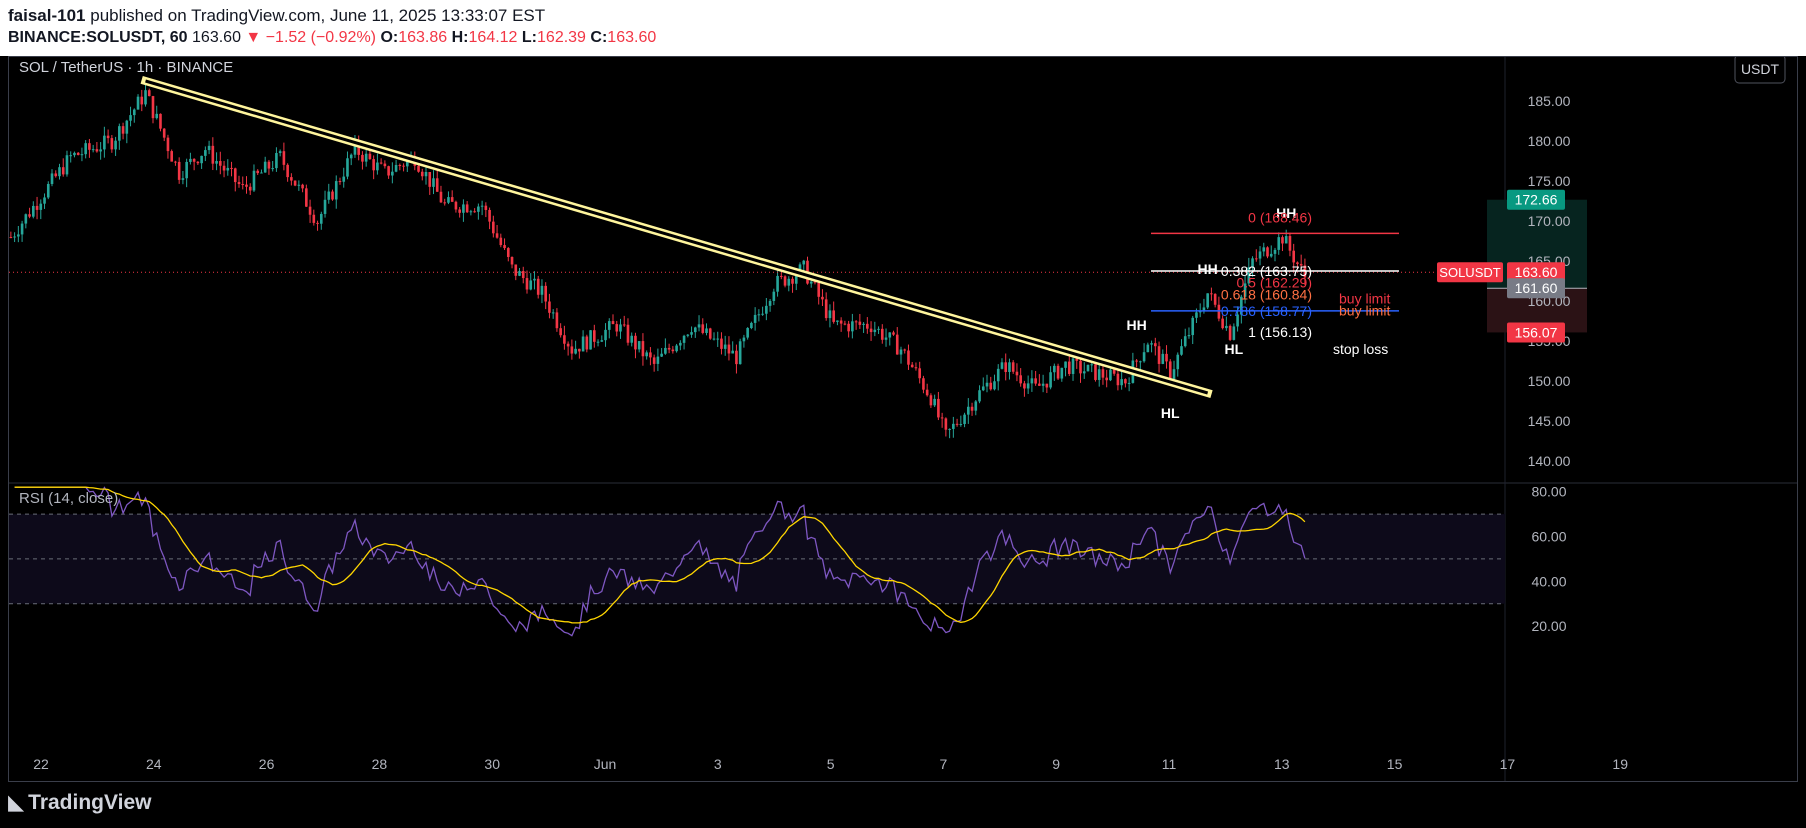 This screenshot has width=1806, height=828. I want to click on currency-label: USDT, so click(1760, 69).